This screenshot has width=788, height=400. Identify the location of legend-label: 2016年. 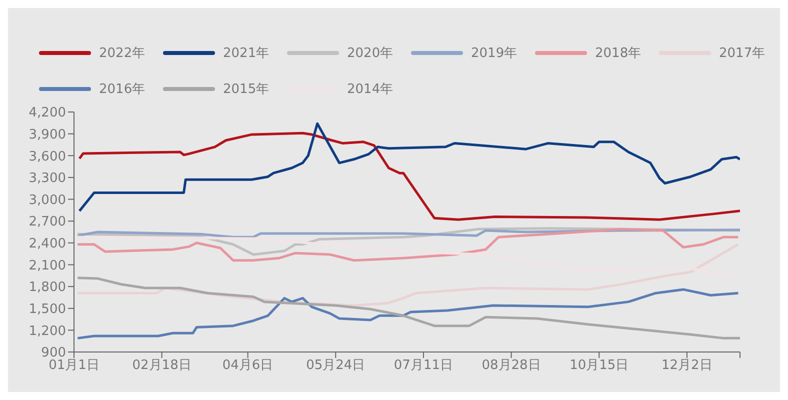
(122, 89).